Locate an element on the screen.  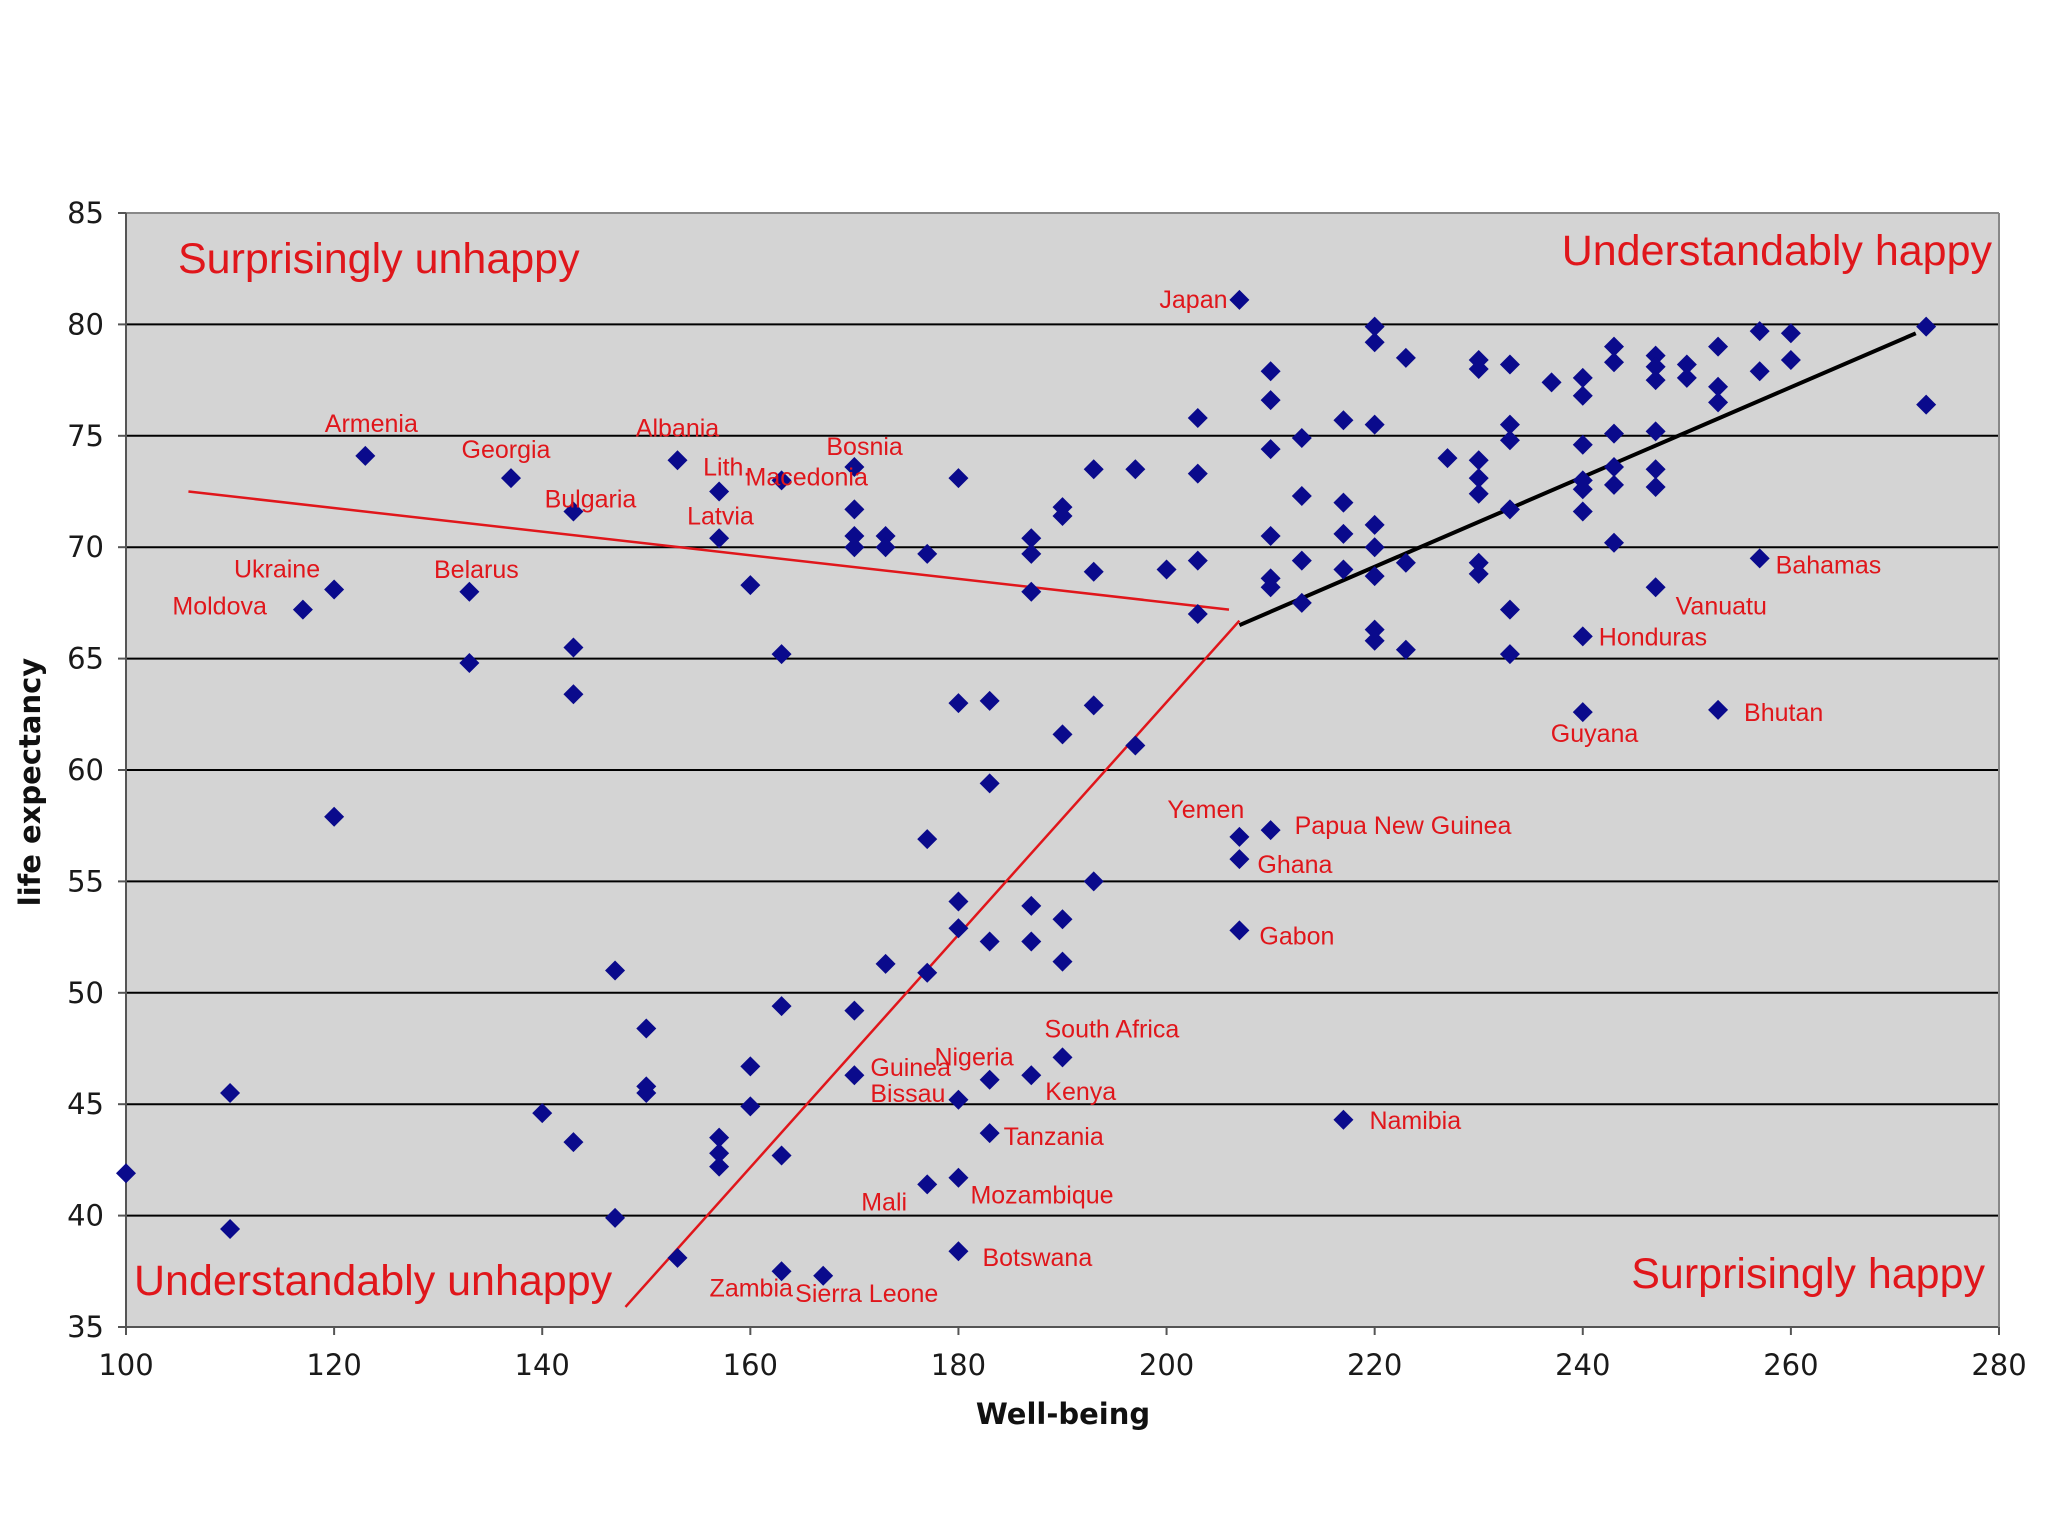
label-latvia: Latvia is located at coordinates (720, 516).